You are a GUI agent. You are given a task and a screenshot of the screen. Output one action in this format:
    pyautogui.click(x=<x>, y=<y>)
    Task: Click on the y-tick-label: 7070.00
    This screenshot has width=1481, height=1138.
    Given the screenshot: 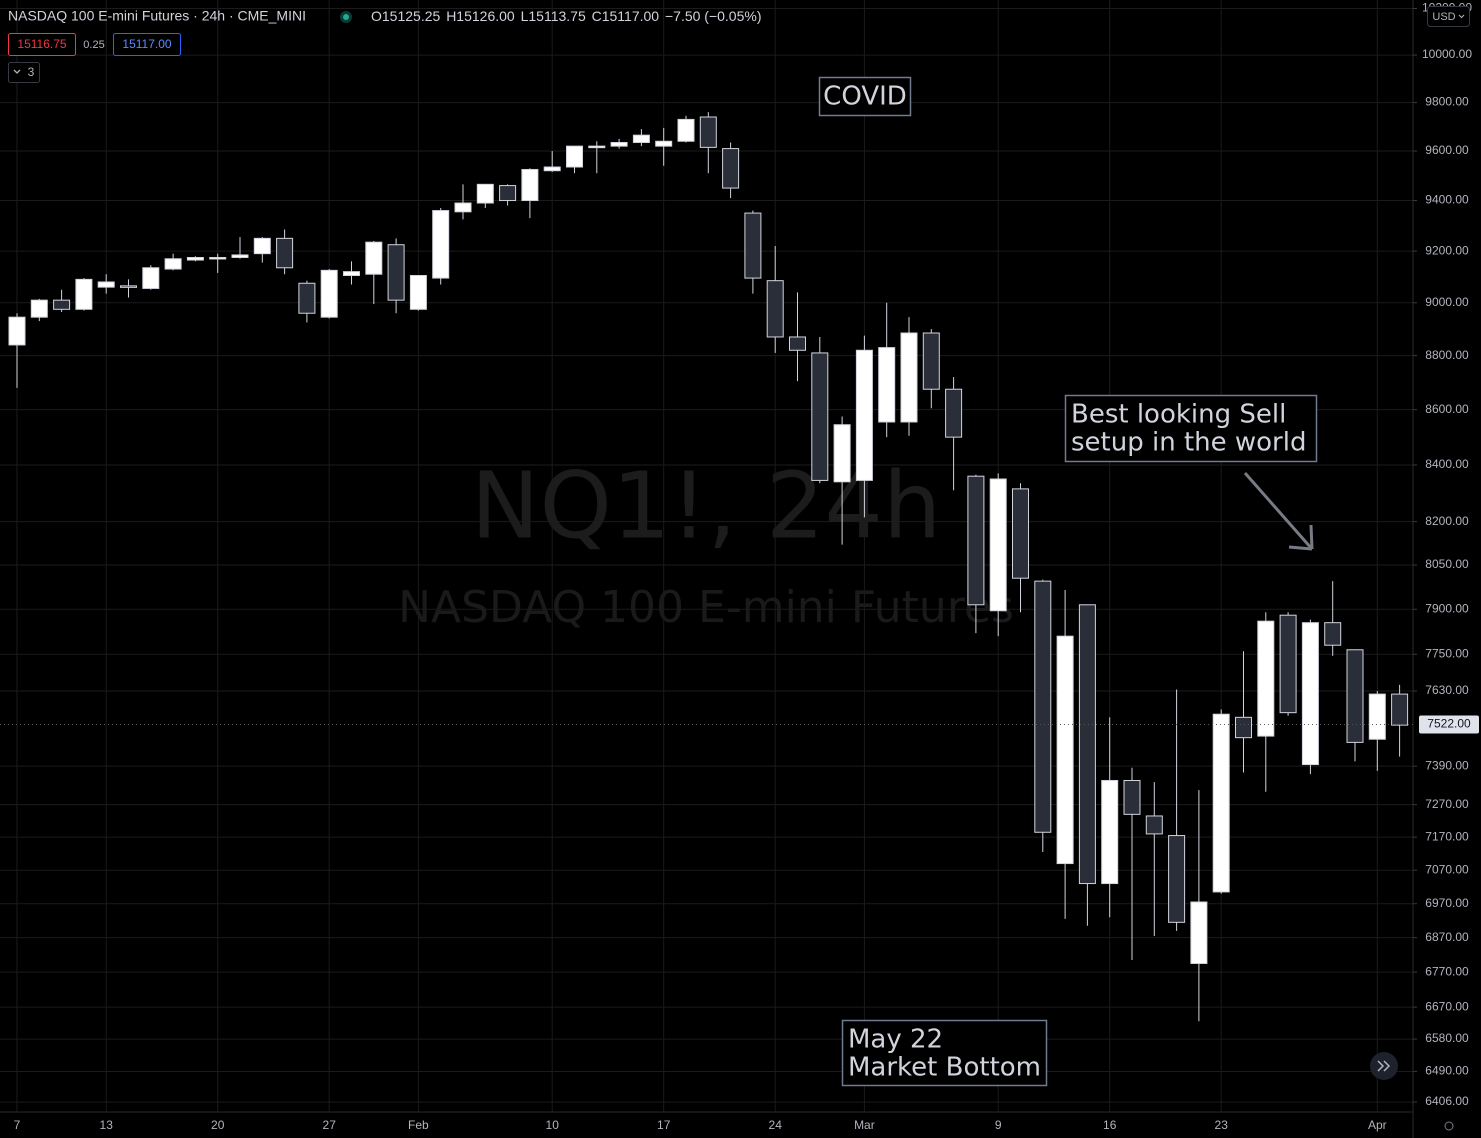 What is the action you would take?
    pyautogui.click(x=1447, y=869)
    